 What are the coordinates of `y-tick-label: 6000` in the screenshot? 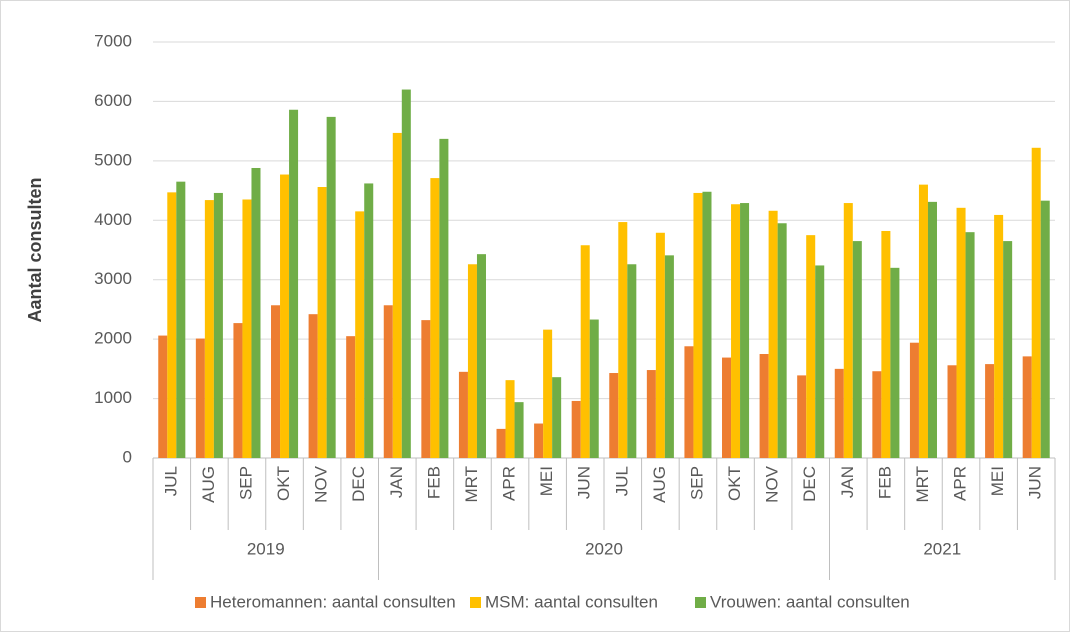 It's located at (113, 100).